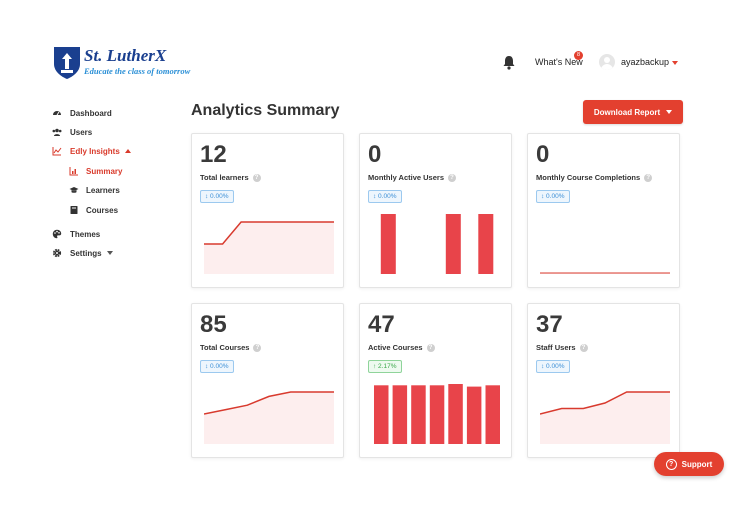  Describe the element at coordinates (697, 464) in the screenshot. I see `support-label: Support` at that location.